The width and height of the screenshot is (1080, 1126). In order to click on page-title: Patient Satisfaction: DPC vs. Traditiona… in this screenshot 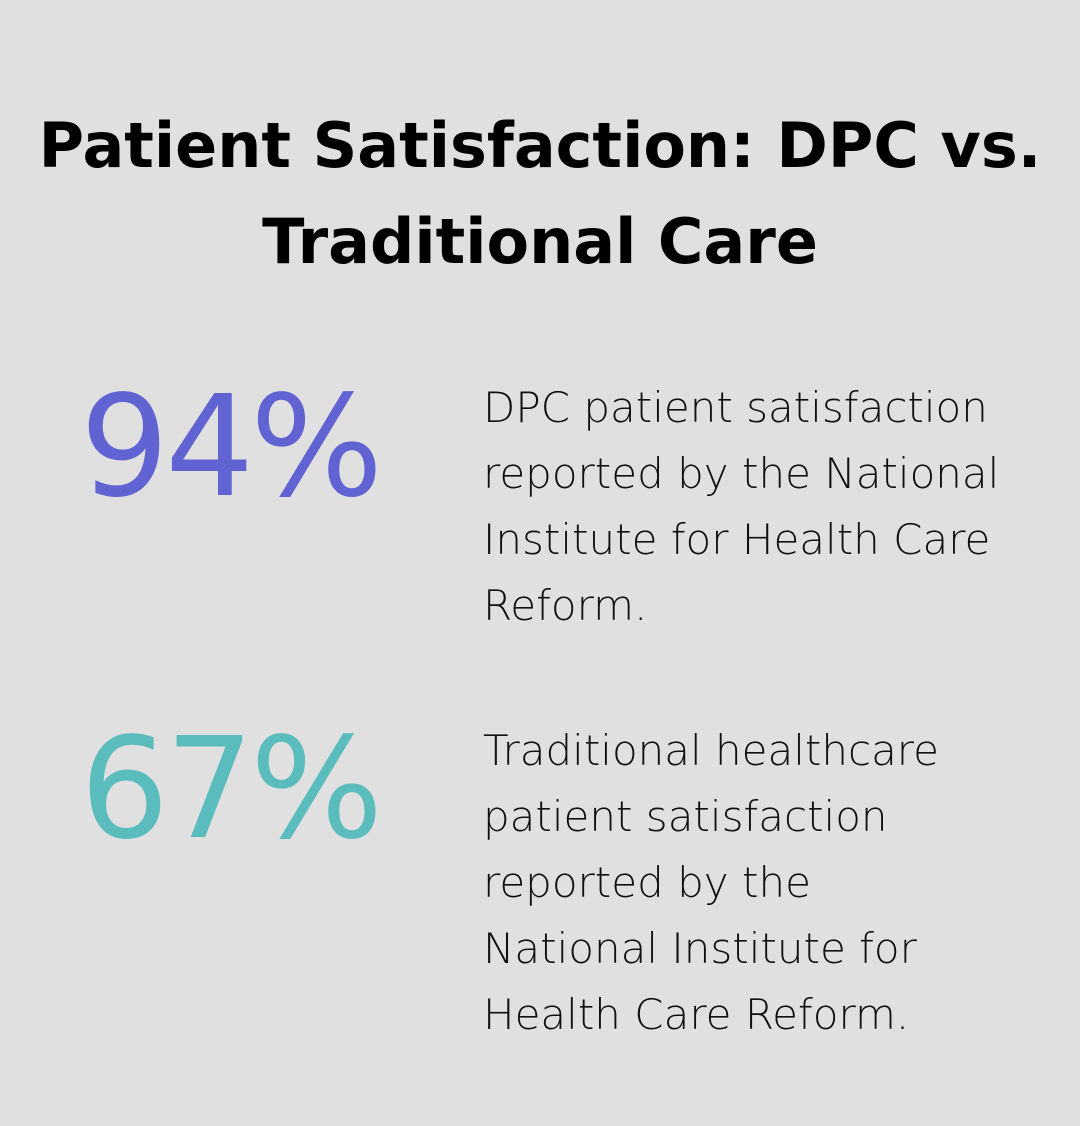, I will do `click(540, 193)`.